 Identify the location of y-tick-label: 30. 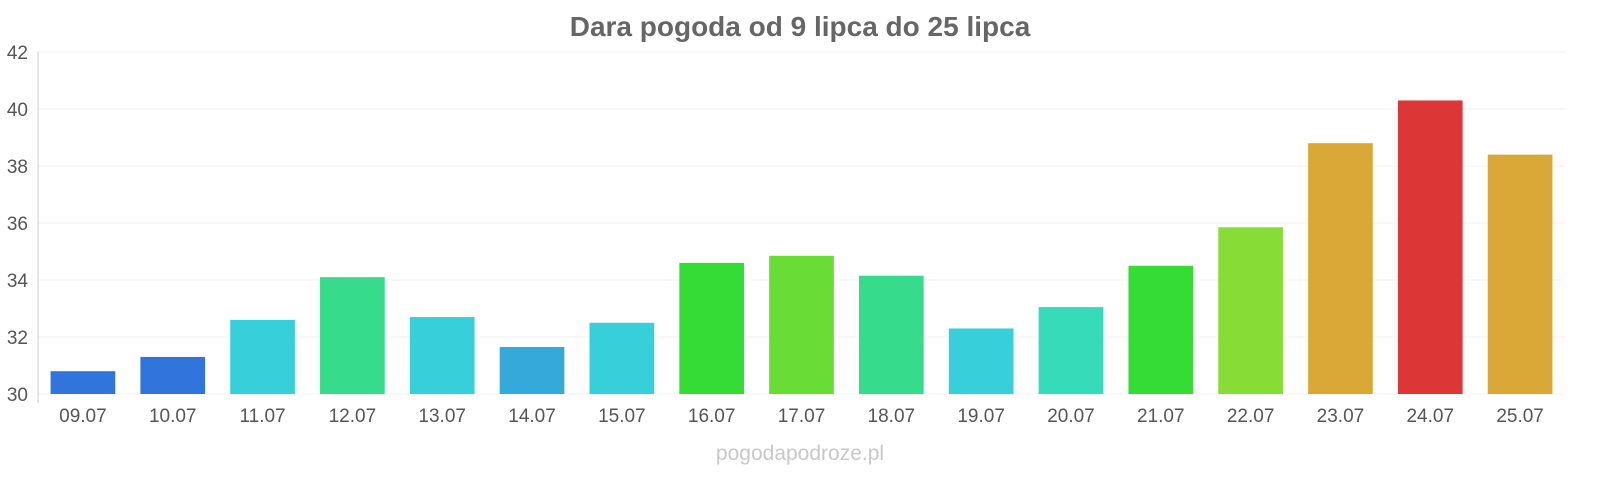
(17, 395).